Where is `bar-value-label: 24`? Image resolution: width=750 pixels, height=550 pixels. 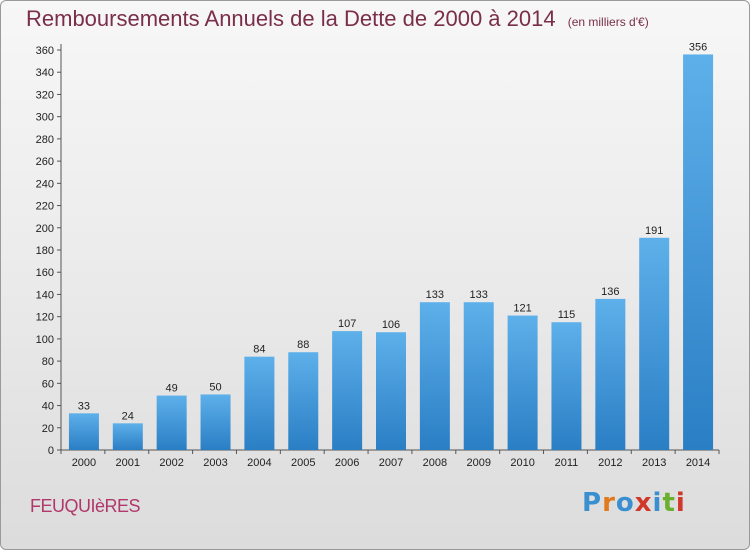
bar-value-label: 24 is located at coordinates (128, 416).